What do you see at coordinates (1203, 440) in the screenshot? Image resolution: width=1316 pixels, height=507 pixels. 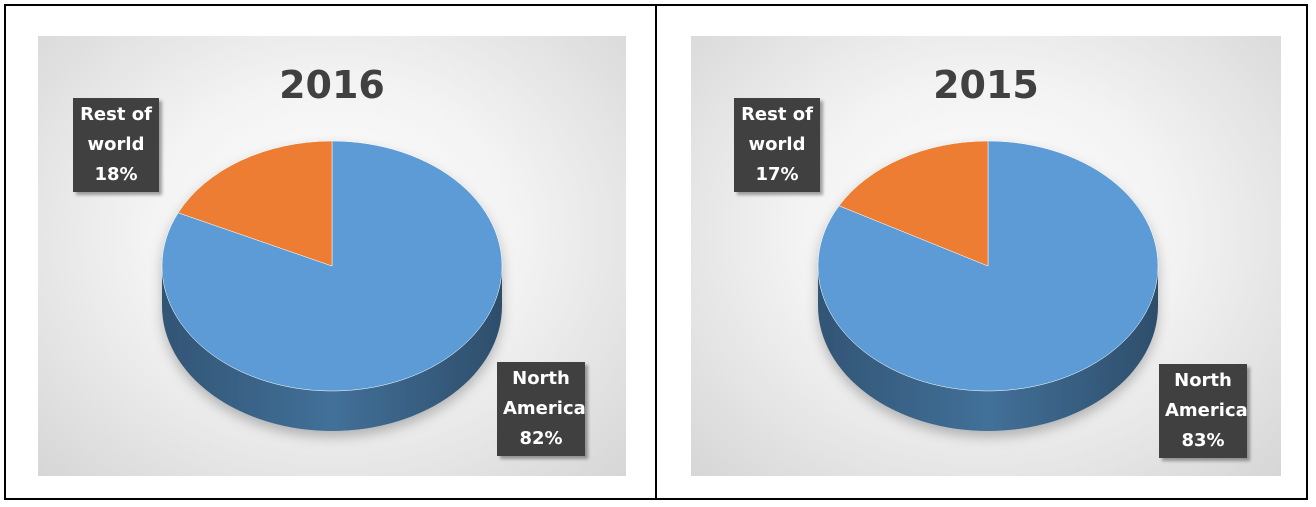 I see `label-value: 83%` at bounding box center [1203, 440].